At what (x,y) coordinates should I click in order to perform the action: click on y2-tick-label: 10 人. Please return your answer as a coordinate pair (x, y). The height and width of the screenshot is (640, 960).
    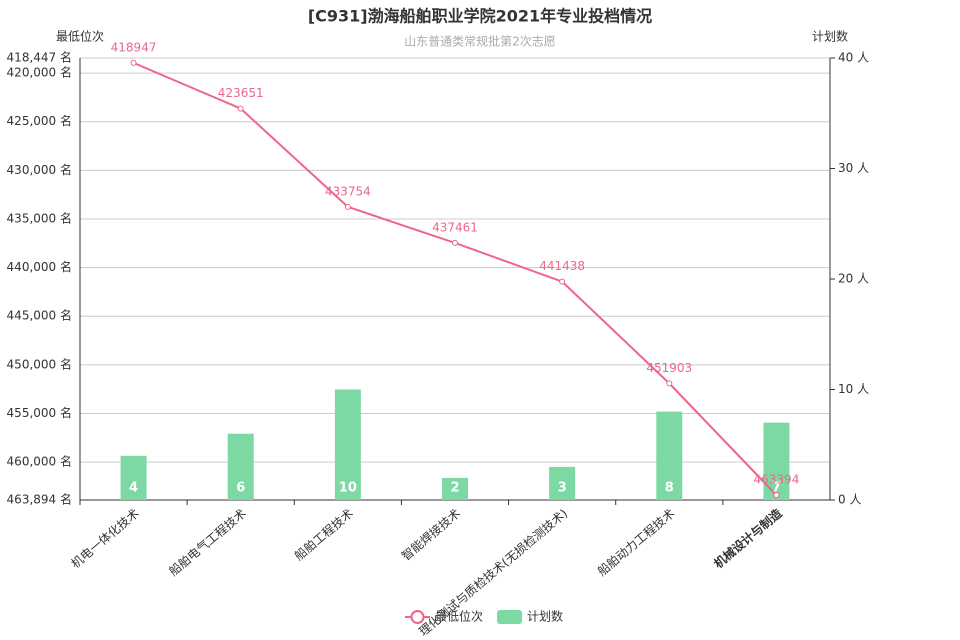
    Looking at the image, I should click on (853, 389).